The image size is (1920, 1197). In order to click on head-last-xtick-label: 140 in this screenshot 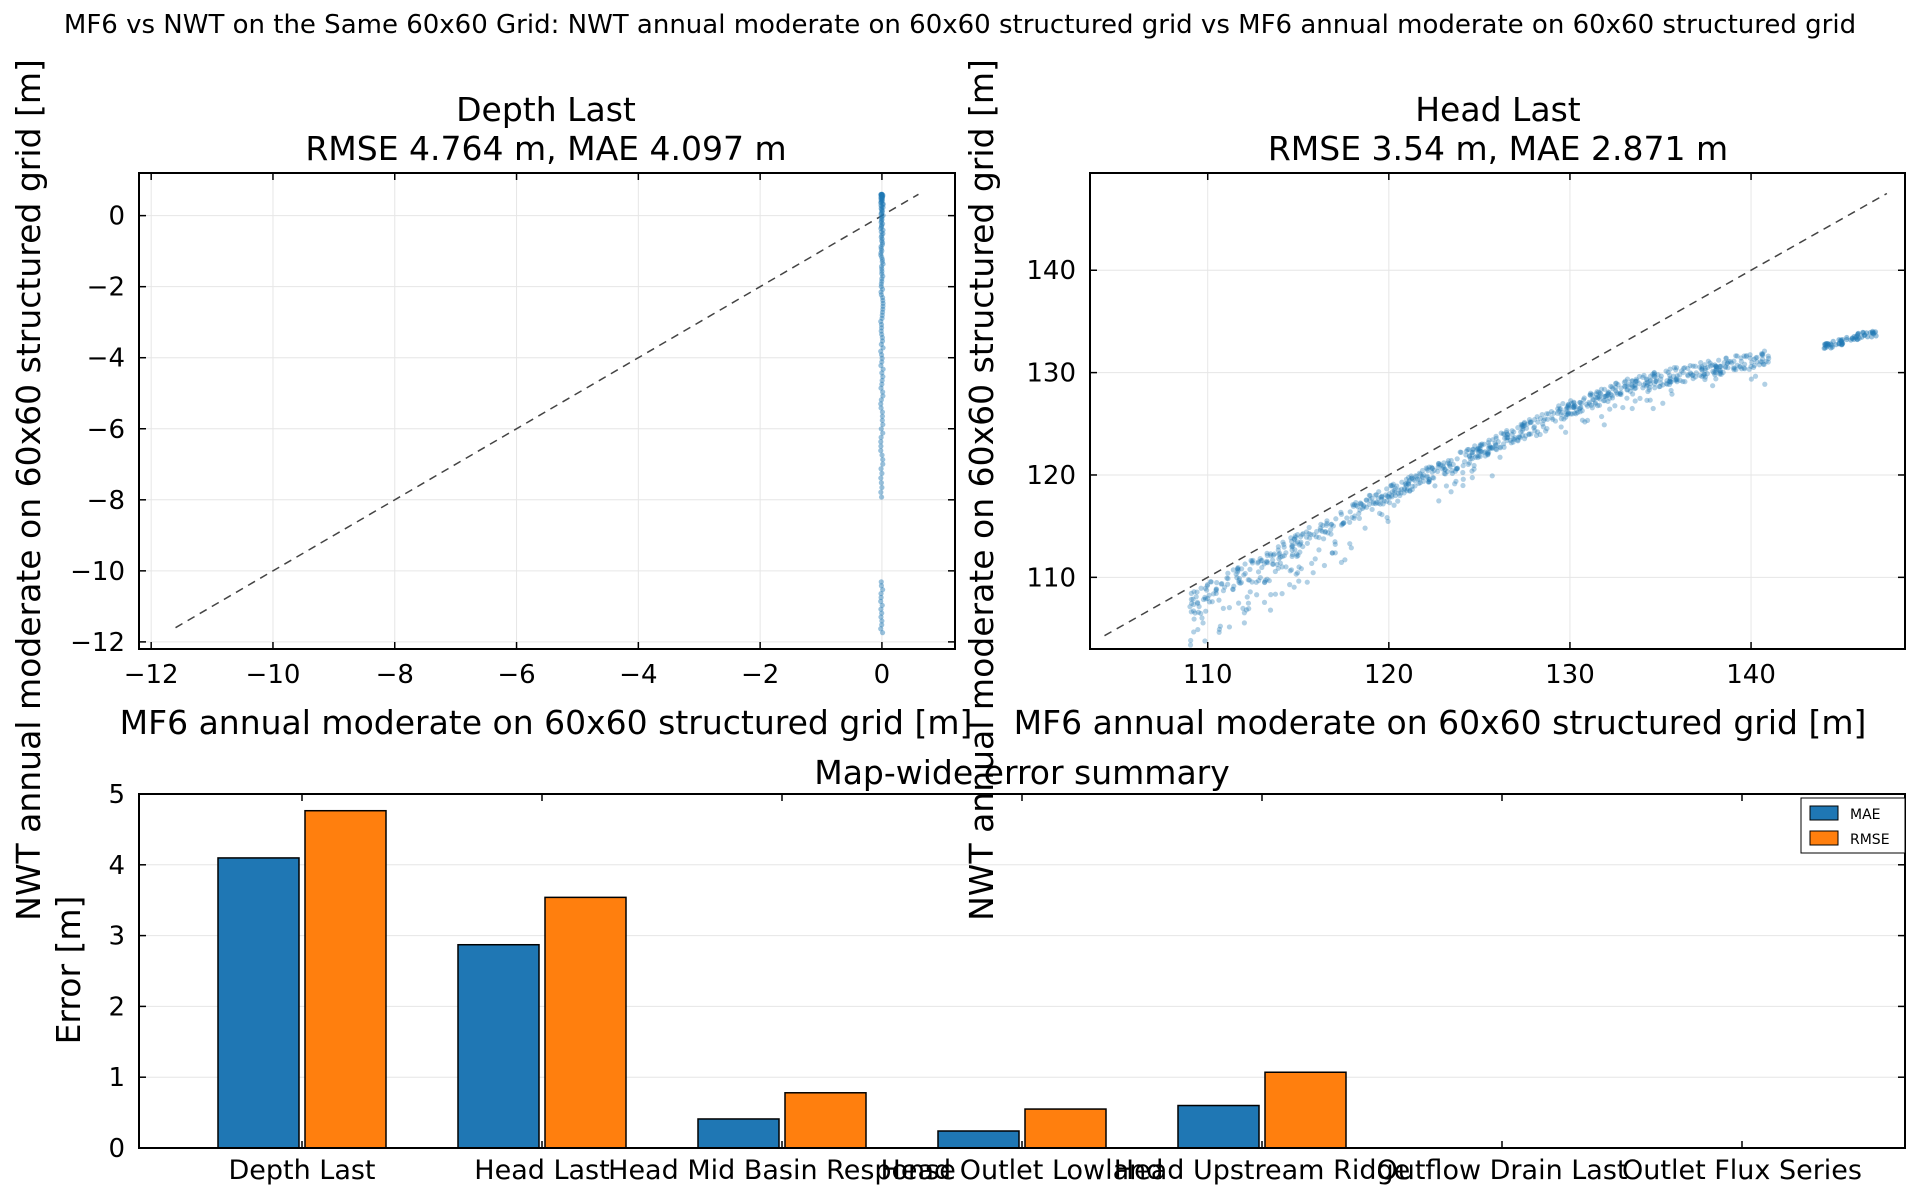, I will do `click(1751, 675)`.